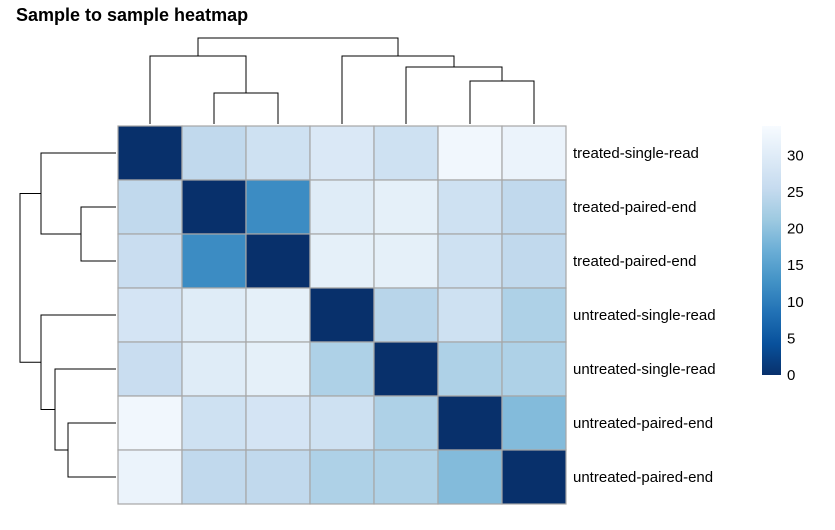 The image size is (835, 530). Describe the element at coordinates (150, 153) in the screenshot. I see `heatmap-cell-r0-c0` at that location.